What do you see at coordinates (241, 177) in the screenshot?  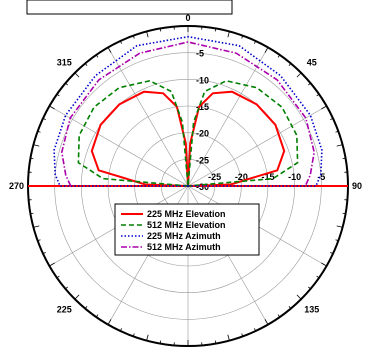 I see `radial-axis-label: -20` at bounding box center [241, 177].